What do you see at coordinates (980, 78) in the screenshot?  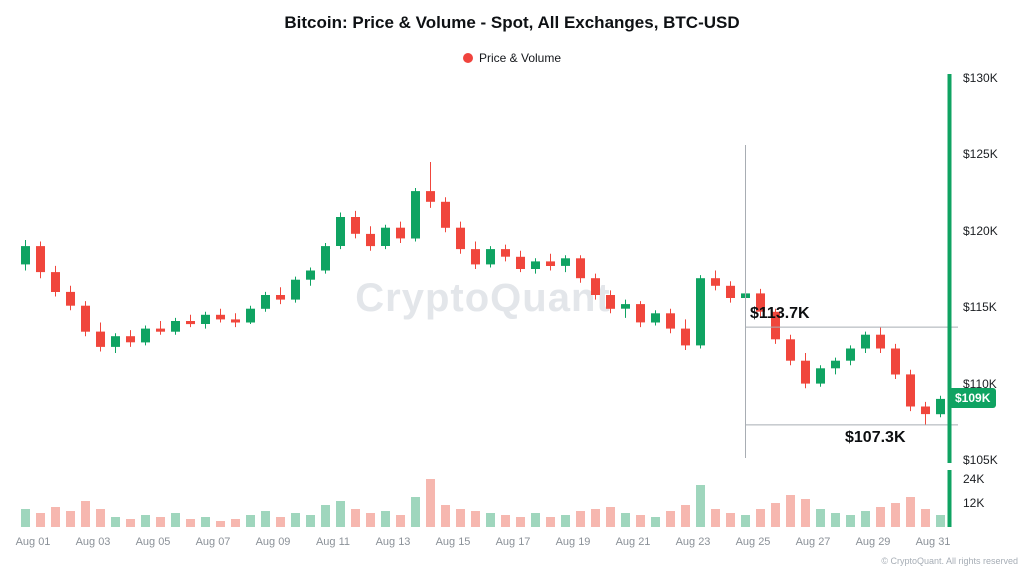 I see `price-axis-label: $130K` at bounding box center [980, 78].